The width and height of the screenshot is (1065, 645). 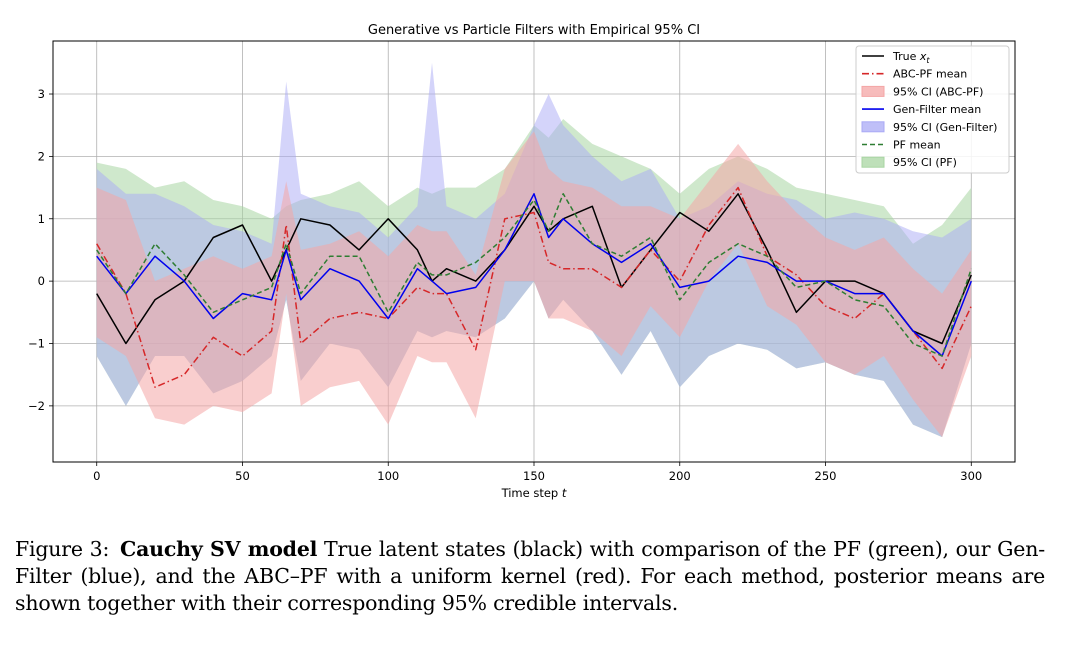 What do you see at coordinates (938, 91) in the screenshot?
I see `legend-label: 95% CI (ABC-PF)` at bounding box center [938, 91].